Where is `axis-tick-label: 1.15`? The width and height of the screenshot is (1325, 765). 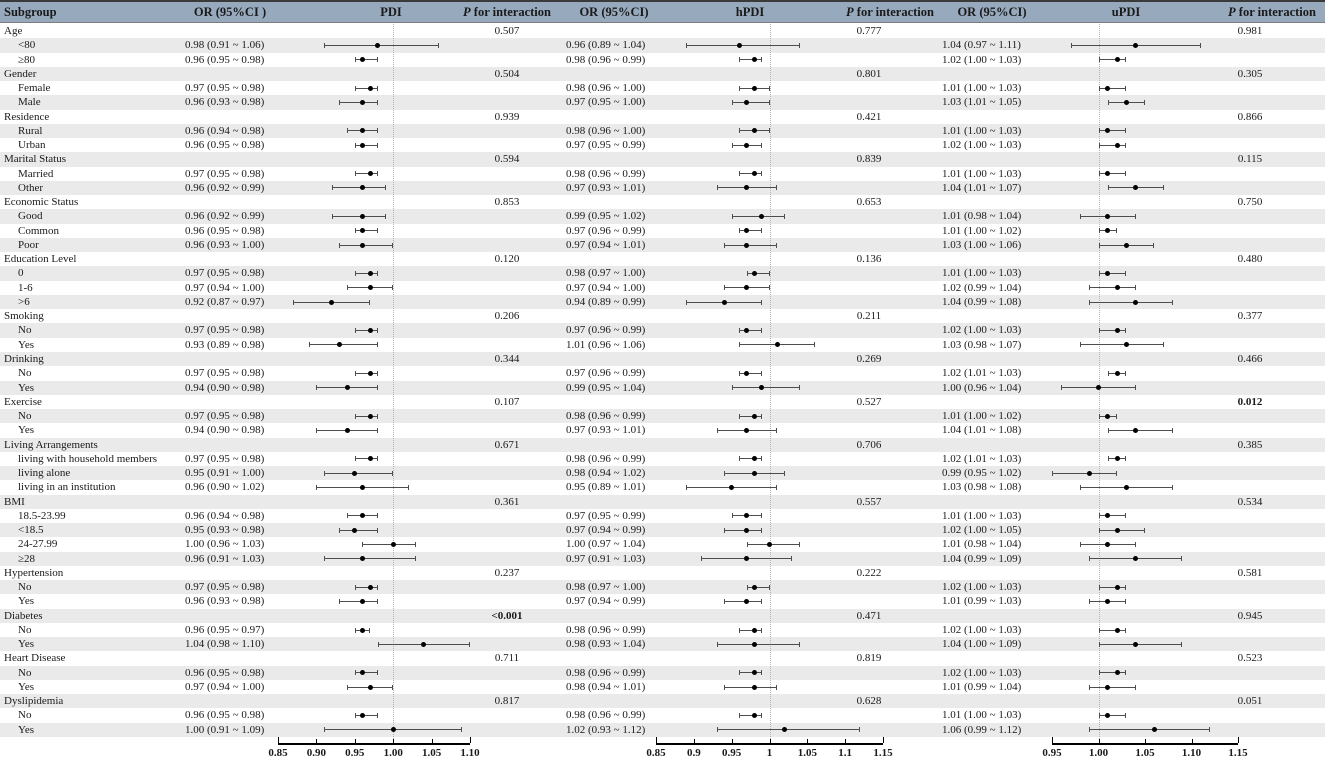
axis-tick-label: 1.15 is located at coordinates (1238, 753).